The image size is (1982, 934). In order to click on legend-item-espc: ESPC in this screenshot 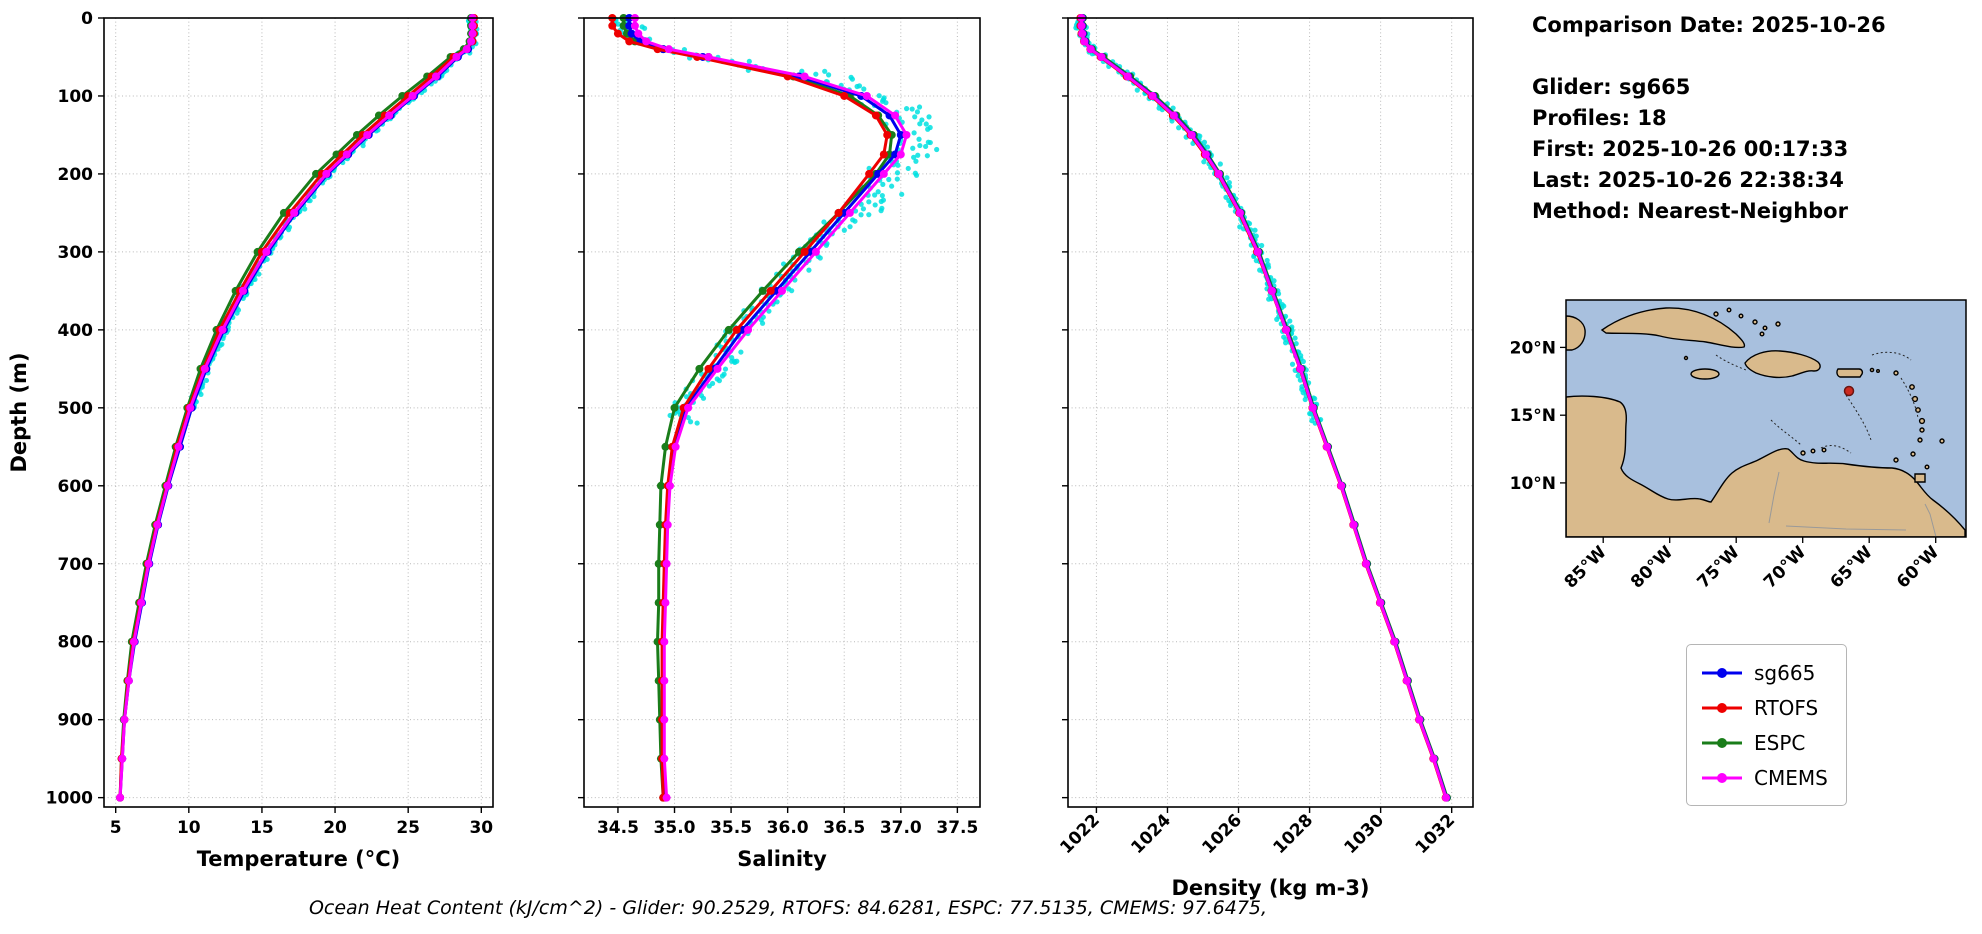, I will do `click(1764, 742)`.